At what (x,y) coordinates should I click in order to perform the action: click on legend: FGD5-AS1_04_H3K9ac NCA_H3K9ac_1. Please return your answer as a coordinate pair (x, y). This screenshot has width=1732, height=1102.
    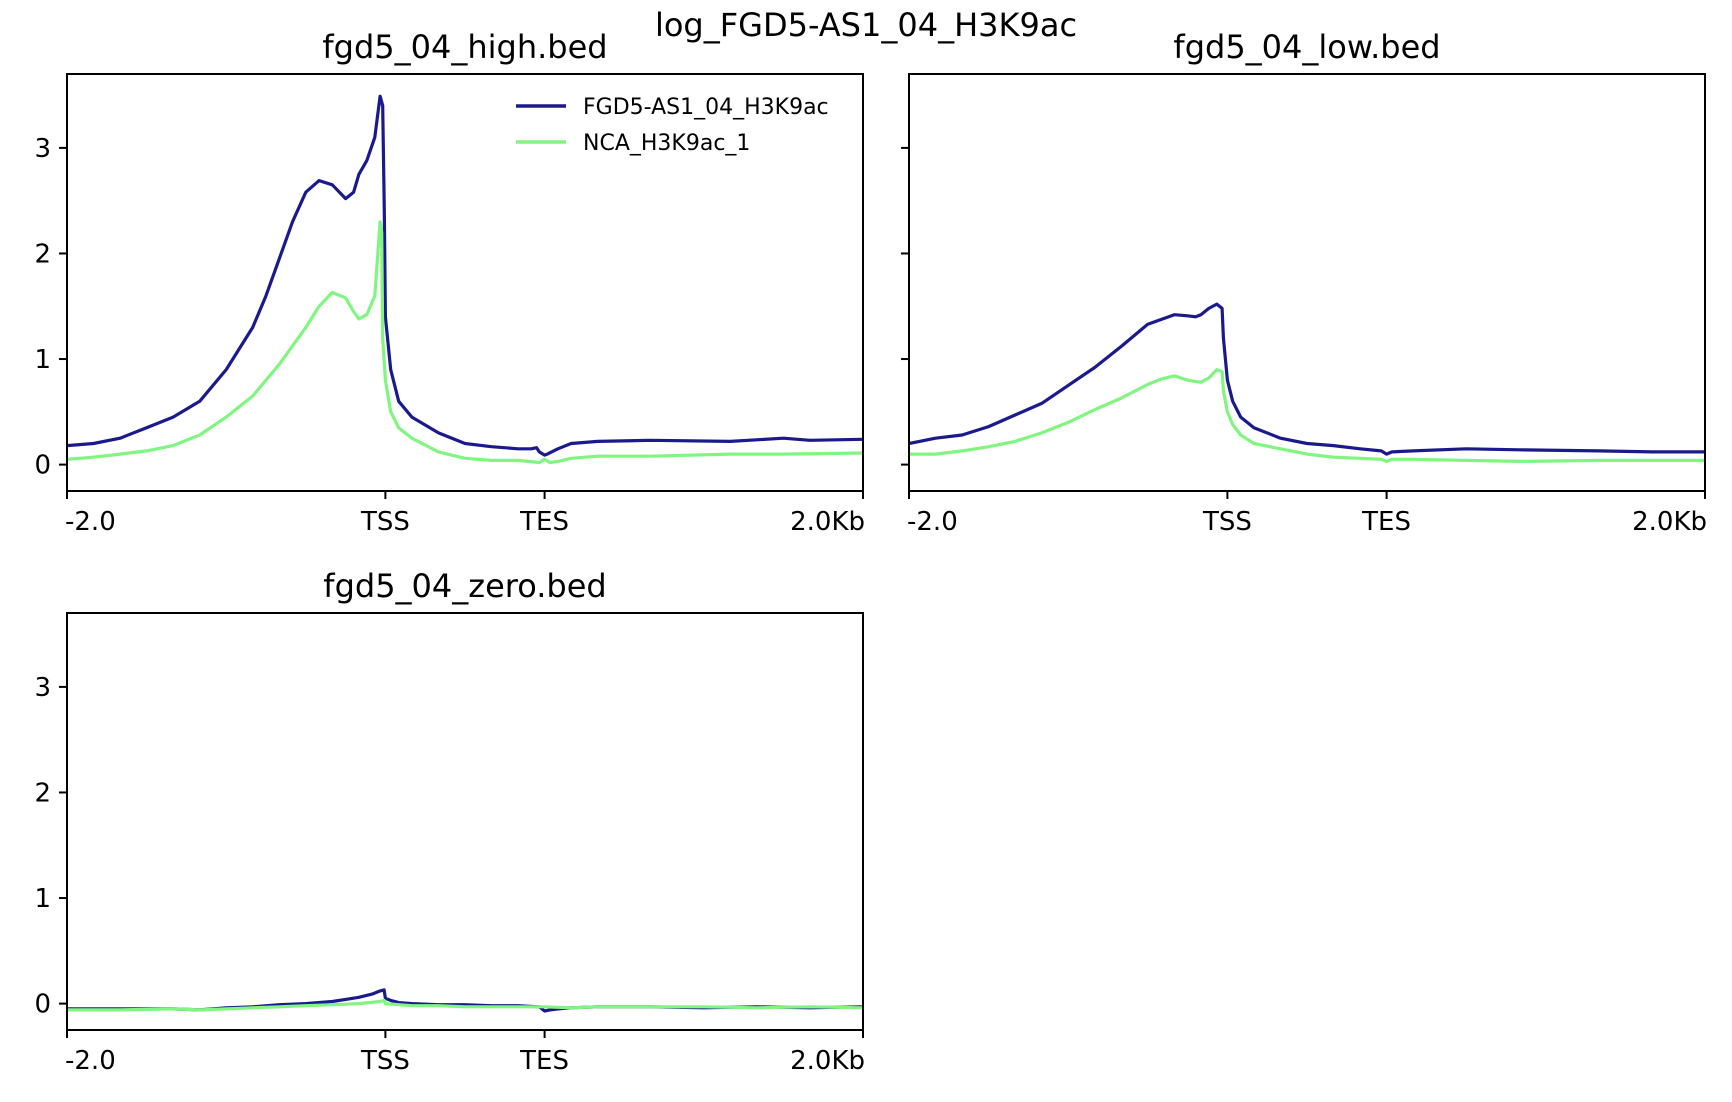
    Looking at the image, I should click on (672, 125).